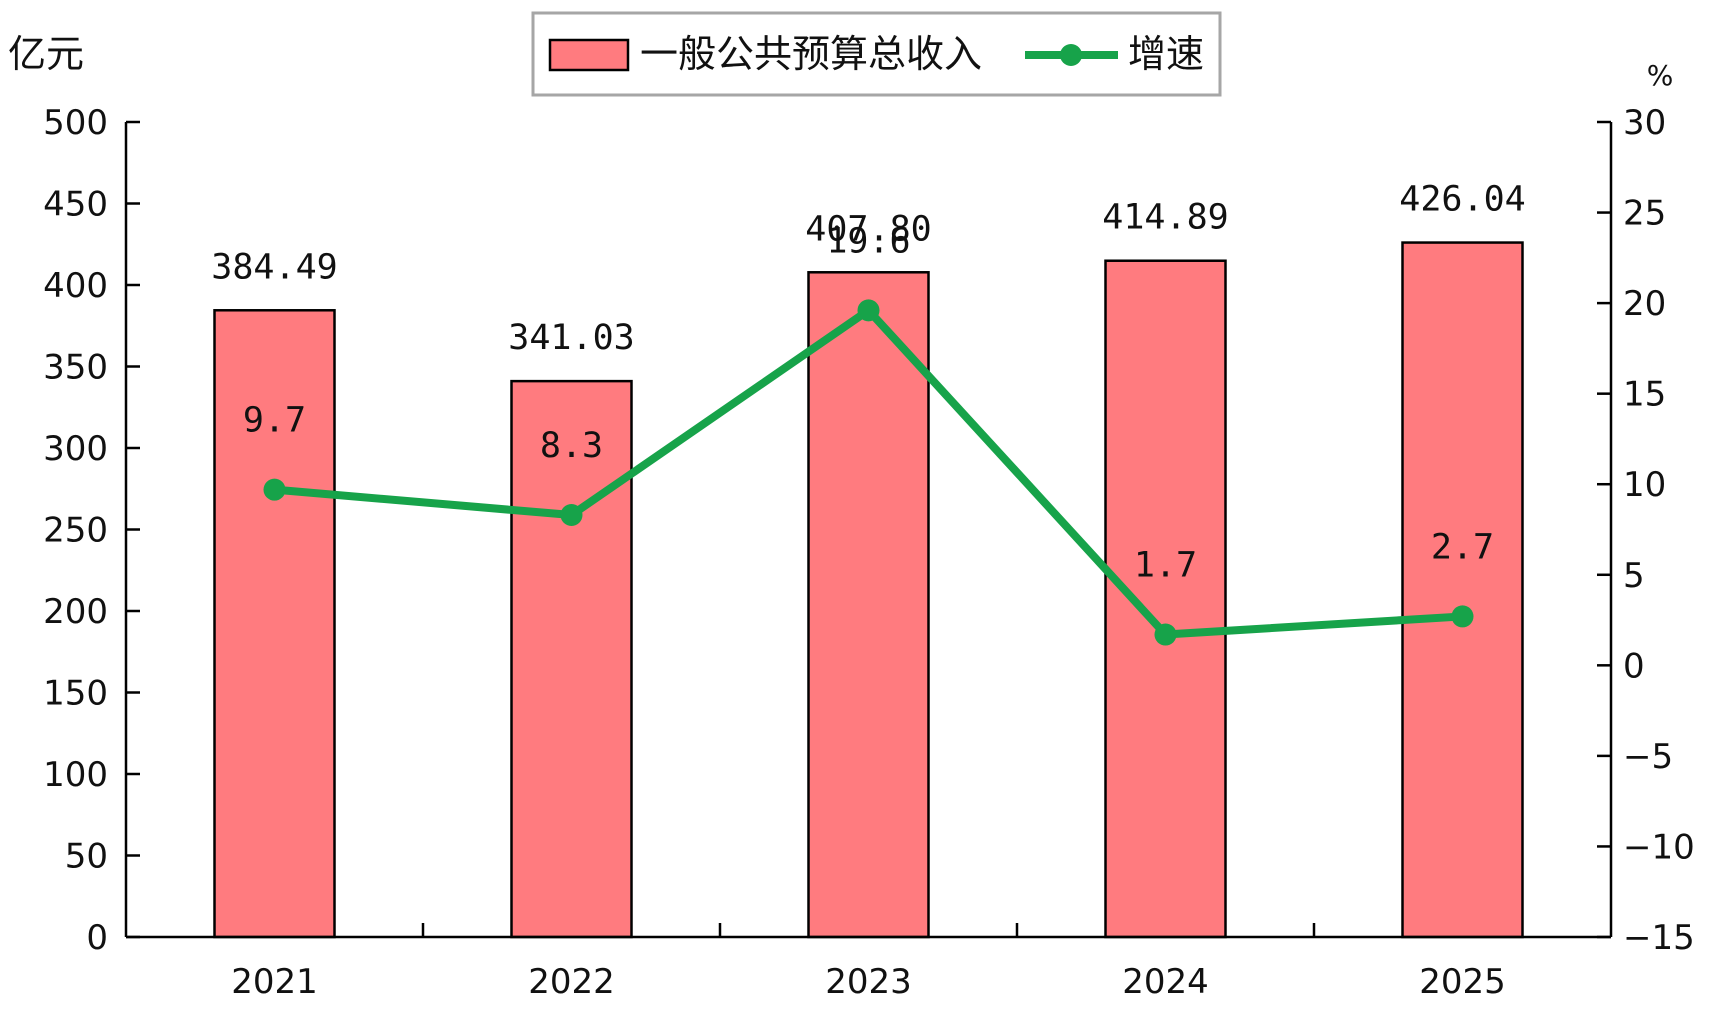  I want to click on growth-point-2024, so click(1165, 634).